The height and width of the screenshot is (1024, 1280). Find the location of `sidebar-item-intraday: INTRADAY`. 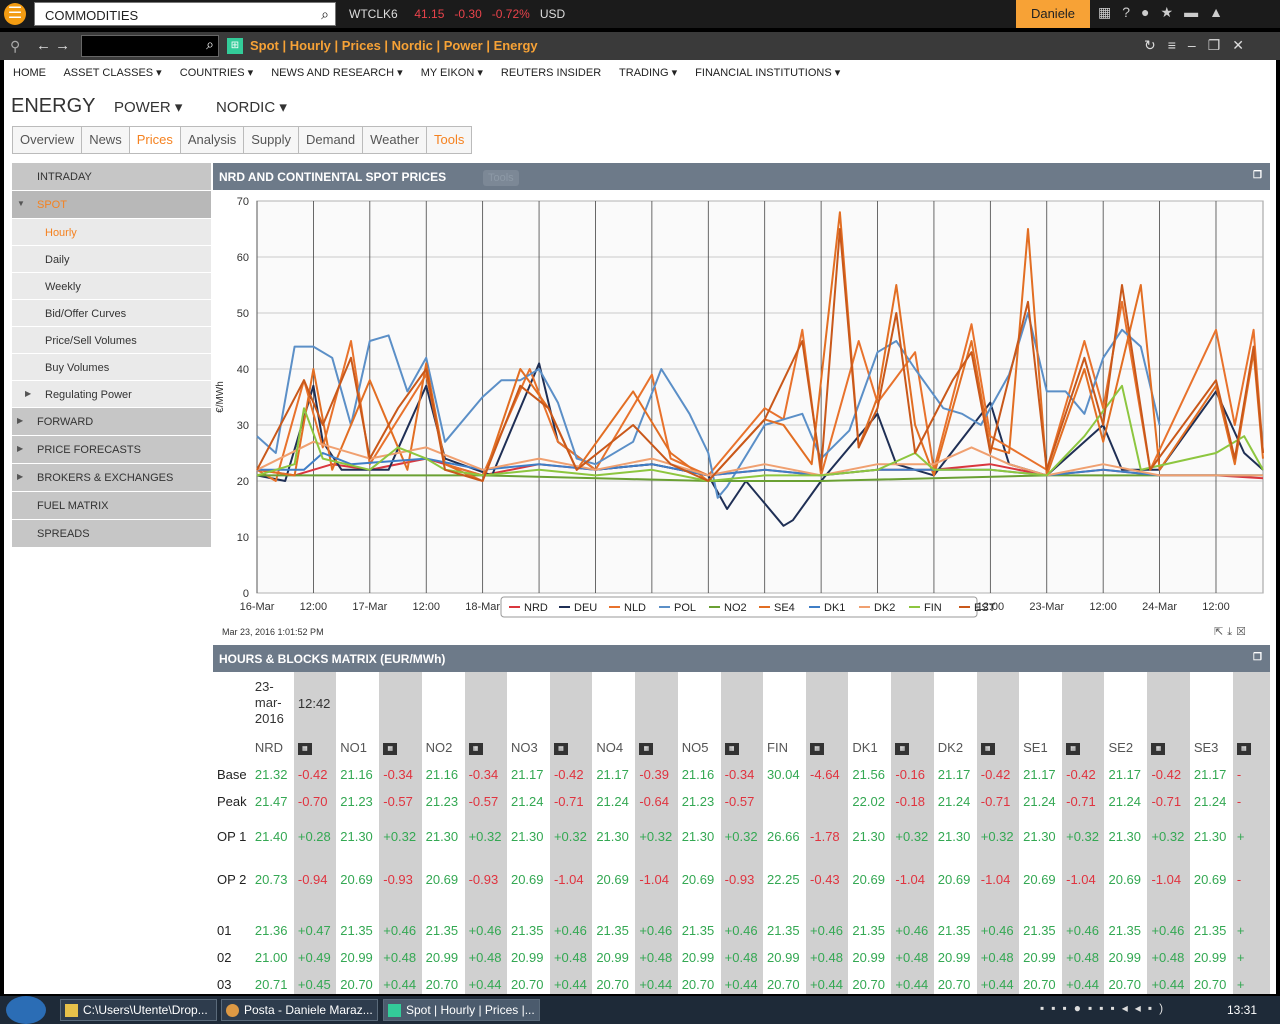

sidebar-item-intraday: INTRADAY is located at coordinates (111, 177).